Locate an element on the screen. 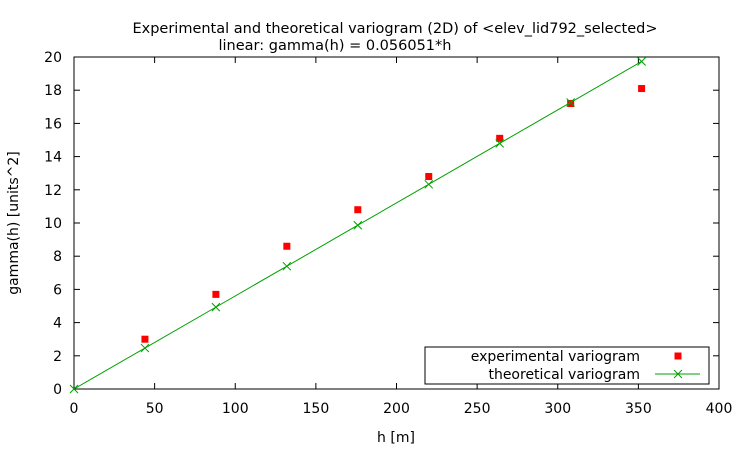 Image resolution: width=750 pixels, height=450 pixels. chart-subtitle: linear: gamma(h) = 0.056051*h is located at coordinates (335, 46).